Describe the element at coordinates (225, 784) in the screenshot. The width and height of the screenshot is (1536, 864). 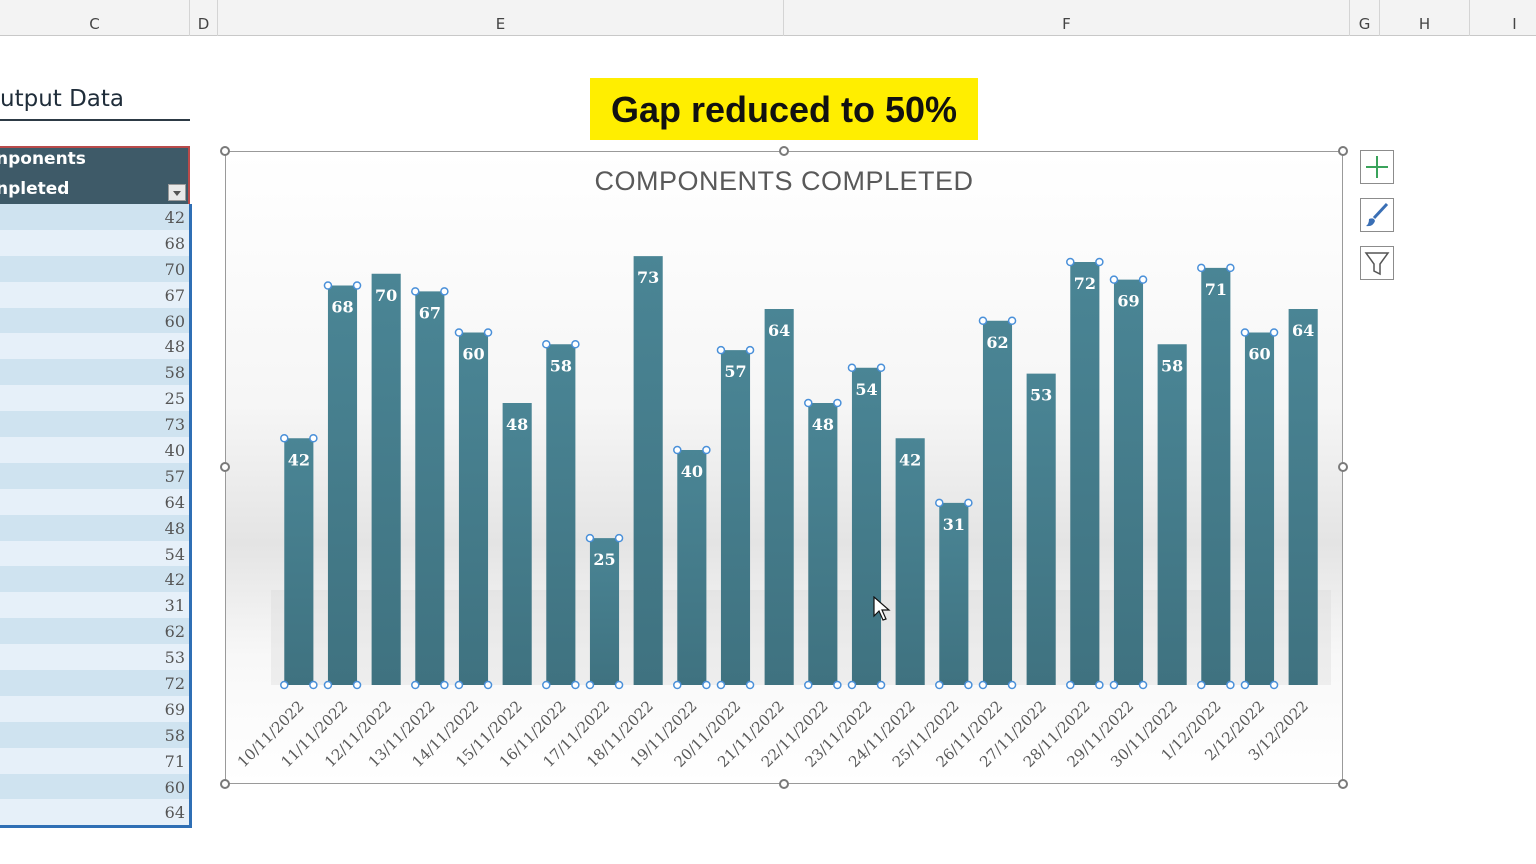
I see `resize-handle-bottom-left` at that location.